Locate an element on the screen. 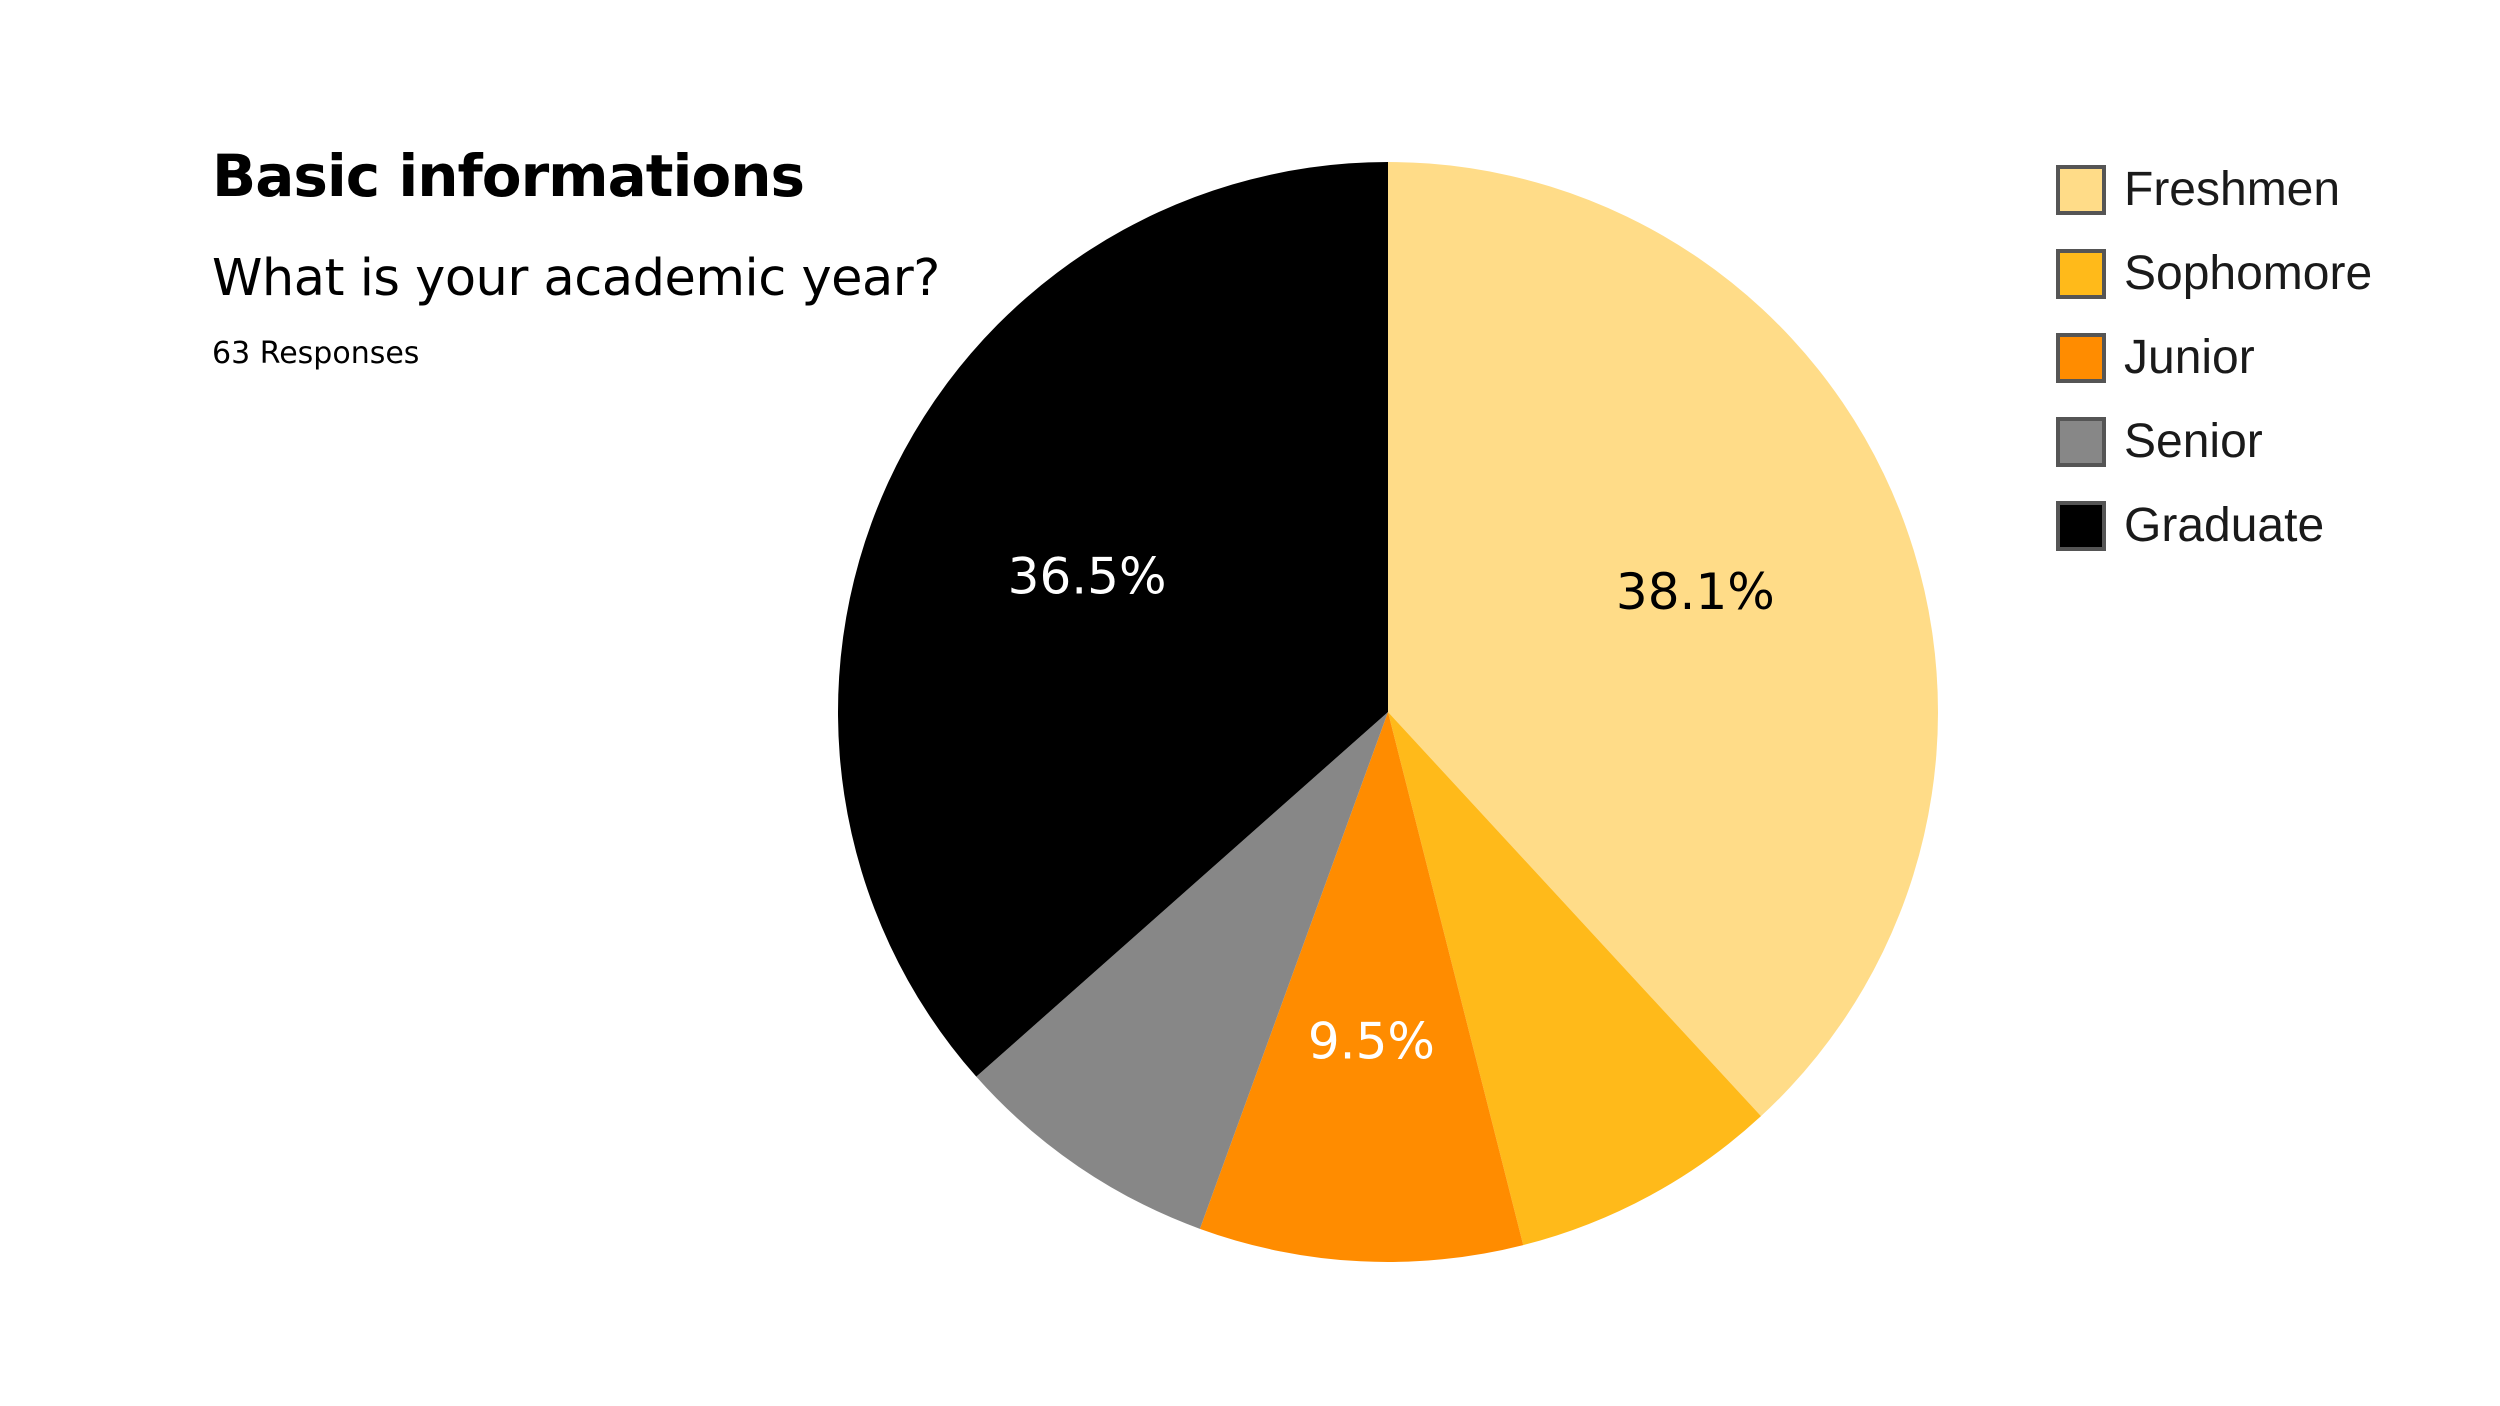 The image size is (2500, 1406). legend-label-senior: Senior is located at coordinates (2193, 441).